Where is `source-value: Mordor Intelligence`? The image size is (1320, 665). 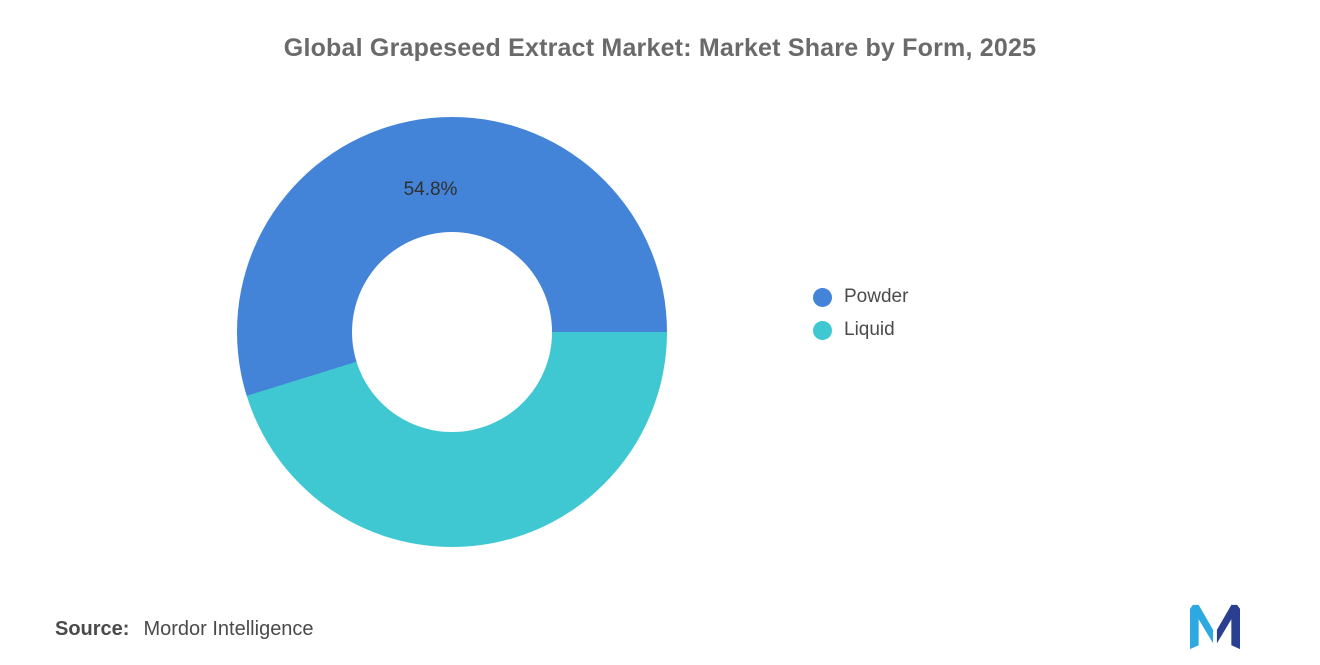
source-value: Mordor Intelligence is located at coordinates (228, 629).